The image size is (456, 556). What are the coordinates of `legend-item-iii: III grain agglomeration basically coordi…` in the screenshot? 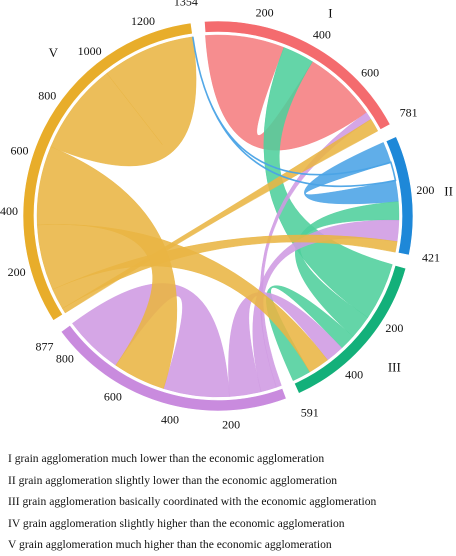 It's located at (192, 501).